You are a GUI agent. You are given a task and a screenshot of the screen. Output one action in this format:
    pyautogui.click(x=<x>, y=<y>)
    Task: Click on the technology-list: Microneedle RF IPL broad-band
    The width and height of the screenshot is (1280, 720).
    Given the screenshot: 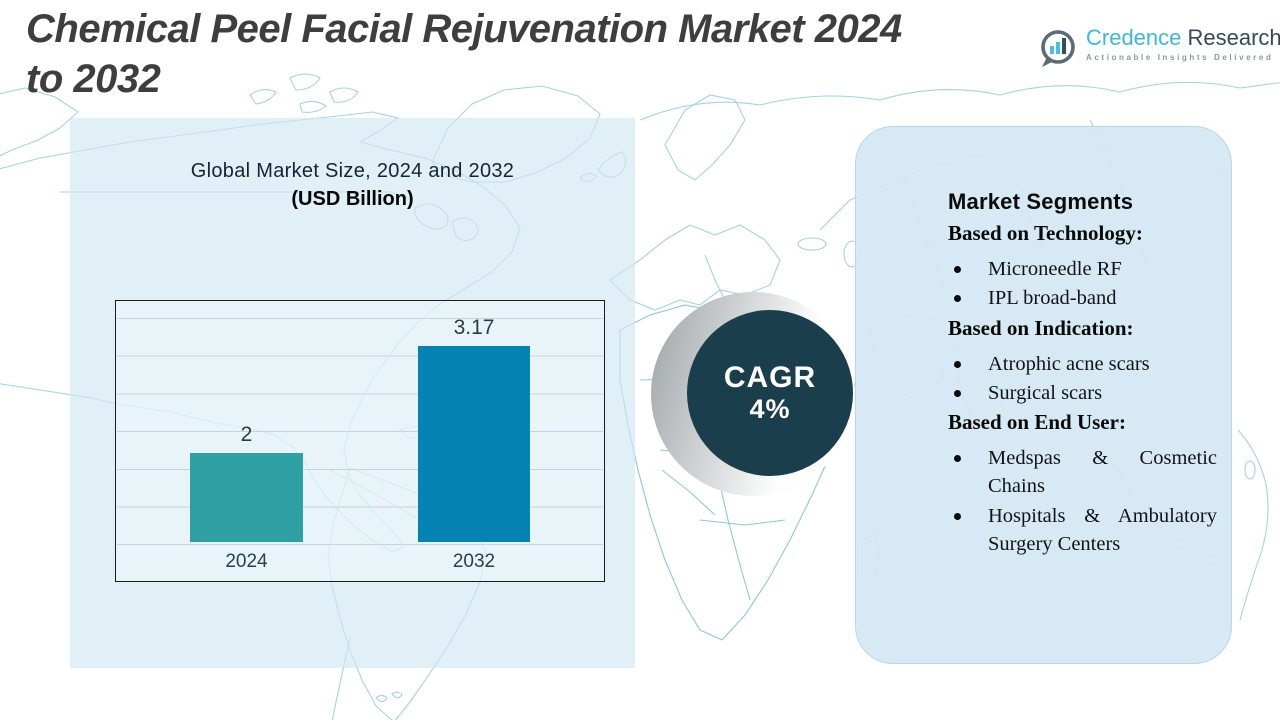 What is the action you would take?
    pyautogui.click(x=1082, y=284)
    